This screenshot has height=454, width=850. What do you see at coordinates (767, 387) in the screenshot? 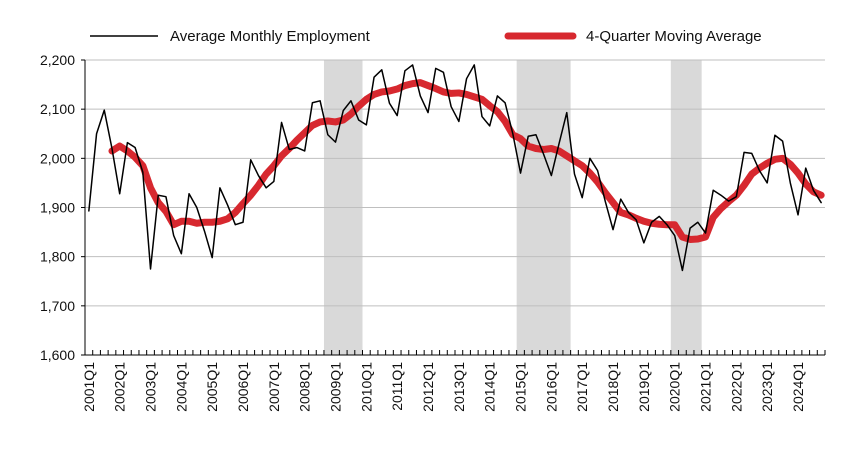
I see `x-tick-label: 2023Q1` at bounding box center [767, 387].